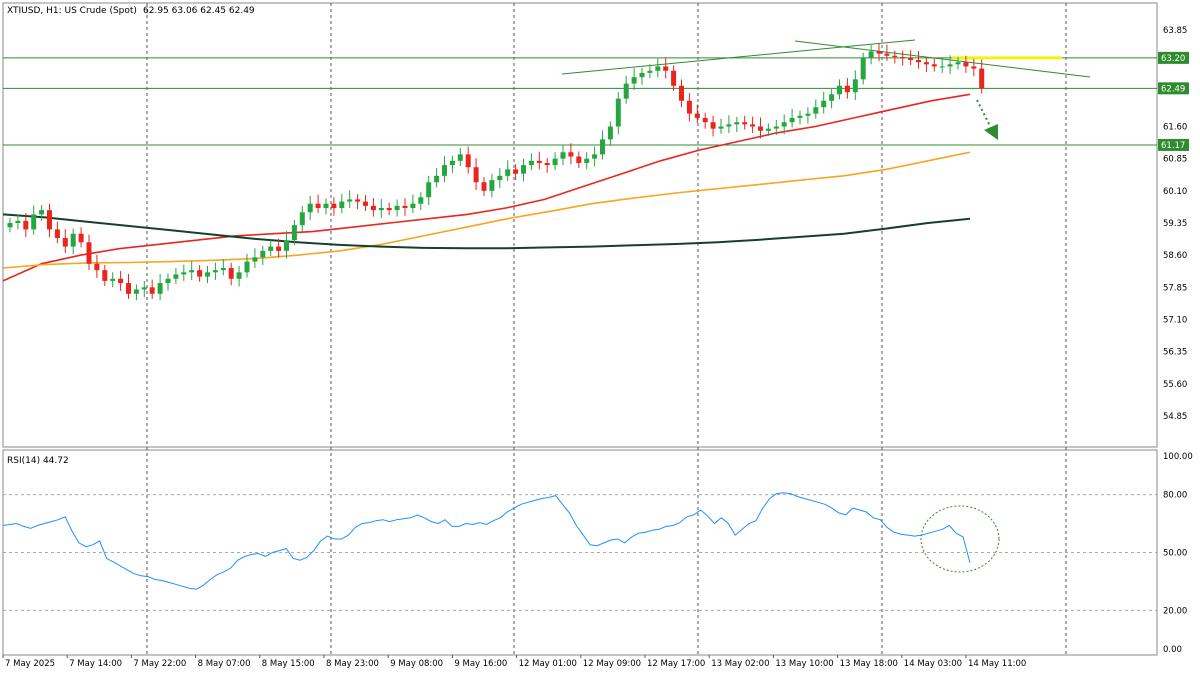  What do you see at coordinates (352, 664) in the screenshot?
I see `time-axis-label: 8 May 23:00` at bounding box center [352, 664].